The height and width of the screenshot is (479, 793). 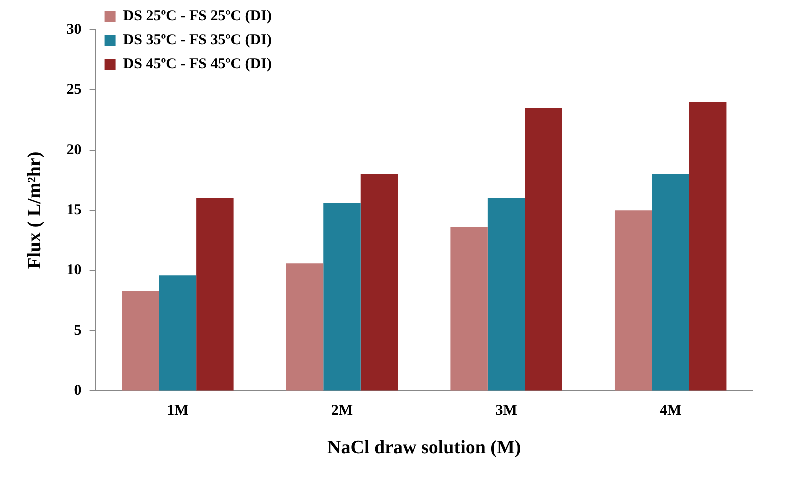 I want to click on y-tick-label: 20, so click(x=74, y=150).